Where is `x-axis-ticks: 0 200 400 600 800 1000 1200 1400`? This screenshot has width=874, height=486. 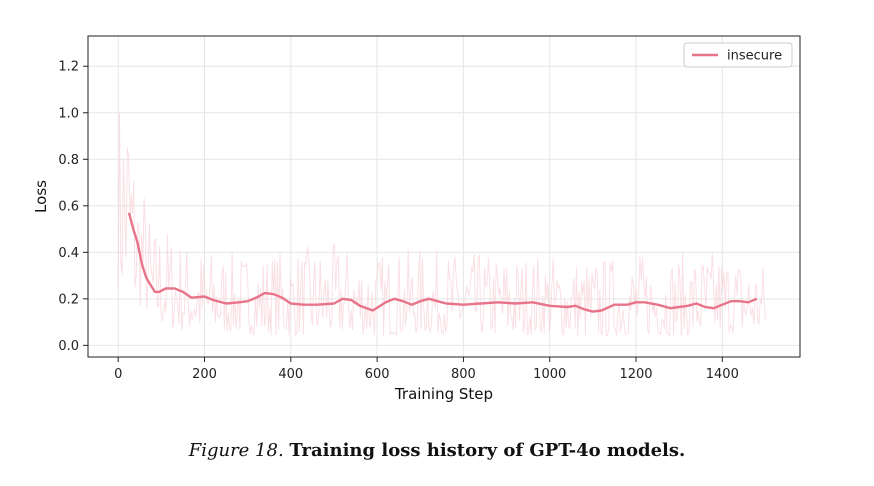
x-axis-ticks: 0 200 400 600 800 1000 1200 1400 is located at coordinates (426, 369).